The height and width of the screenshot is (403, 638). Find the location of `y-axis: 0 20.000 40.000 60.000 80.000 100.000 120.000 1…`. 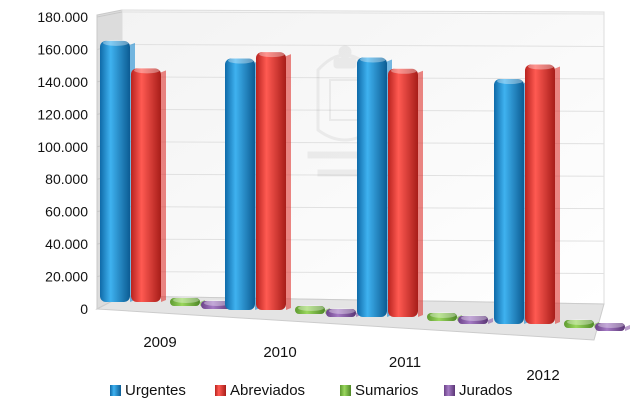

y-axis: 0 20.000 40.000 60.000 80.000 100.000 120.000 1… is located at coordinates (62, 163).